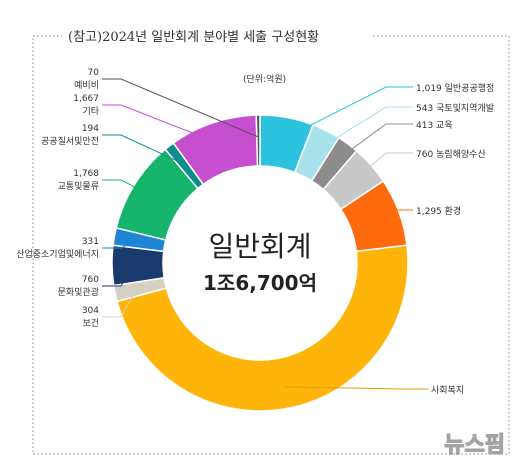 The image size is (521, 470). What do you see at coordinates (260, 283) in the screenshot?
I see `center-total: 1조6,700억` at bounding box center [260, 283].